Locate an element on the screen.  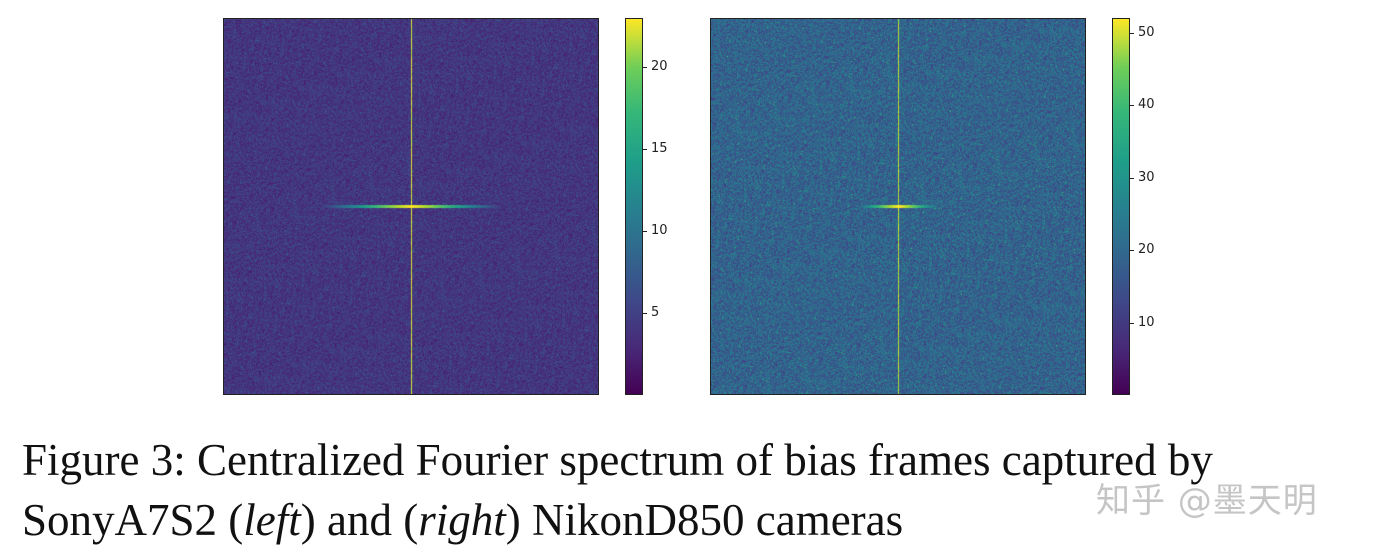
caption-left-word: left is located at coordinates (272, 520).